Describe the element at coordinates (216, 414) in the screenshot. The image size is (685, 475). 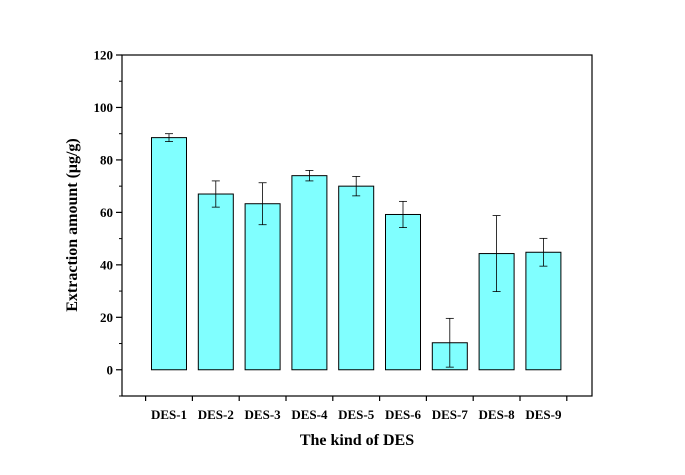
I see `x-tick-label-des-2: DES-2` at that location.